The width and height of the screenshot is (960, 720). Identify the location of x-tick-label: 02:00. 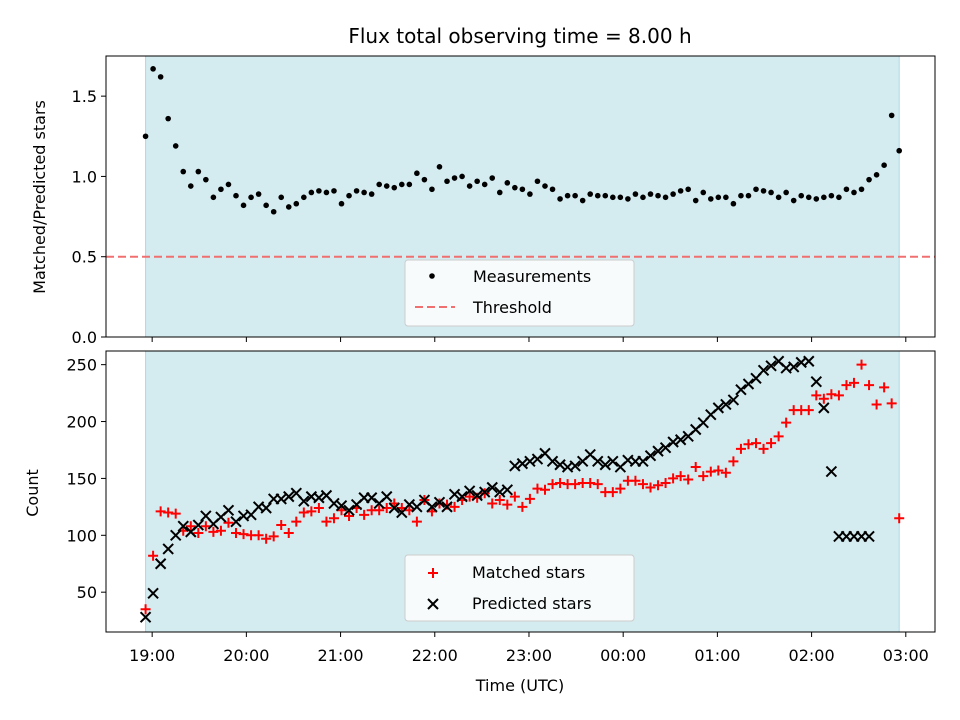
(812, 655).